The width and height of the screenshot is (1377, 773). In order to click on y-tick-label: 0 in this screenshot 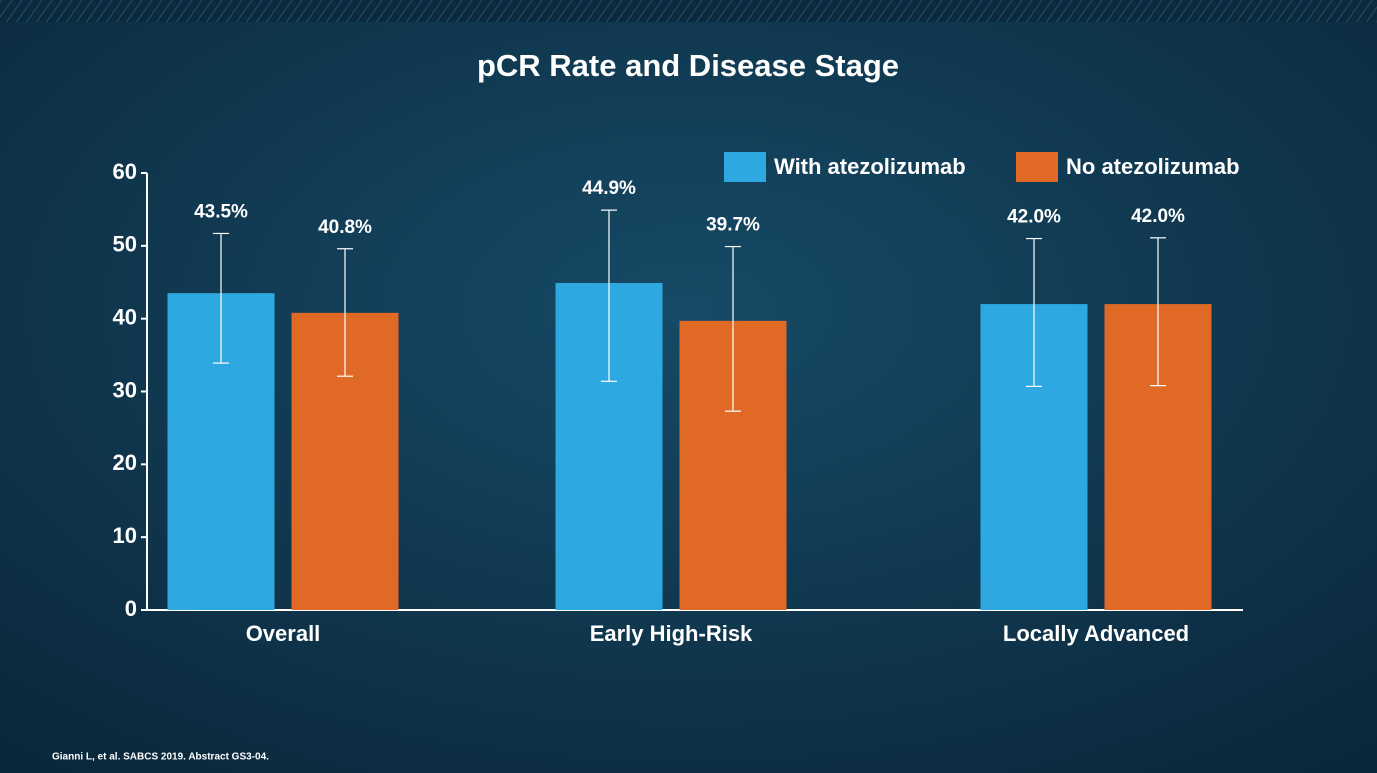, I will do `click(131, 608)`.